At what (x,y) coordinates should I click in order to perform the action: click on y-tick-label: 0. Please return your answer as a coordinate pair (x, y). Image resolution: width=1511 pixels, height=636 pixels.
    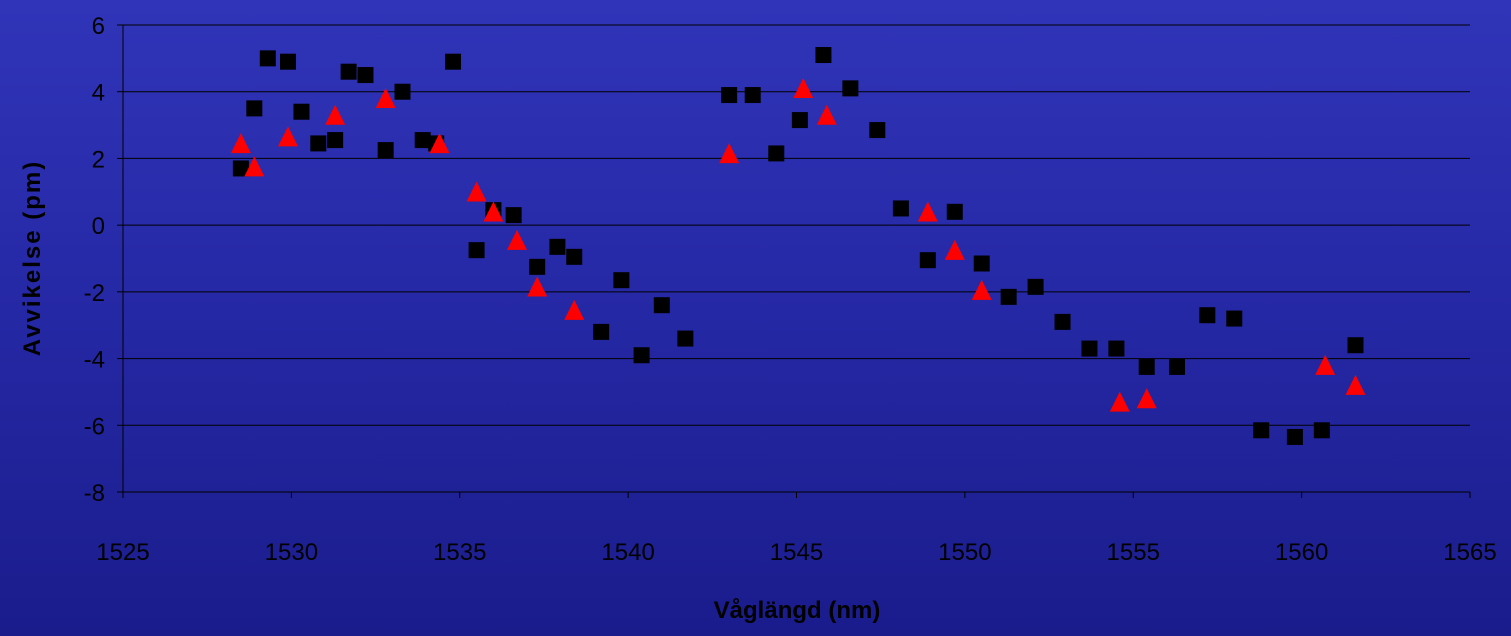
    Looking at the image, I should click on (98, 226).